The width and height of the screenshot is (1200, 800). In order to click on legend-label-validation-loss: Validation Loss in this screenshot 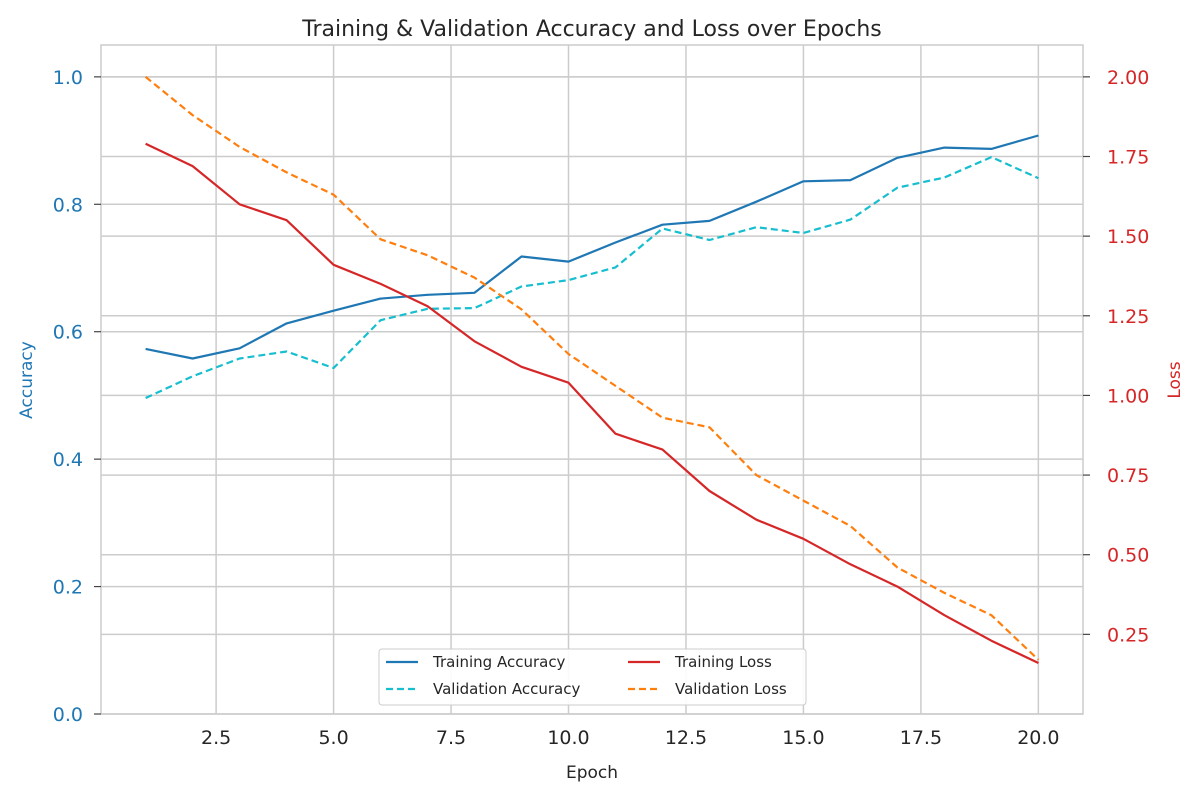, I will do `click(731, 689)`.